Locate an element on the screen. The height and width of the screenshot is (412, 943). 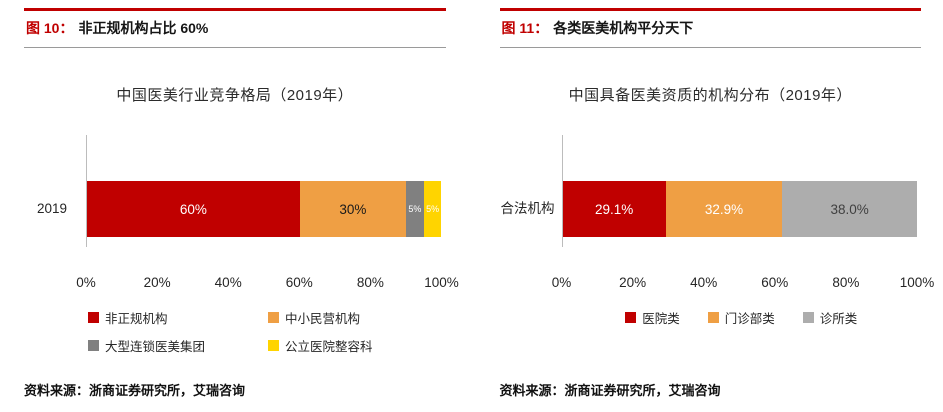
legend-label: 医院类 is located at coordinates (661, 319).